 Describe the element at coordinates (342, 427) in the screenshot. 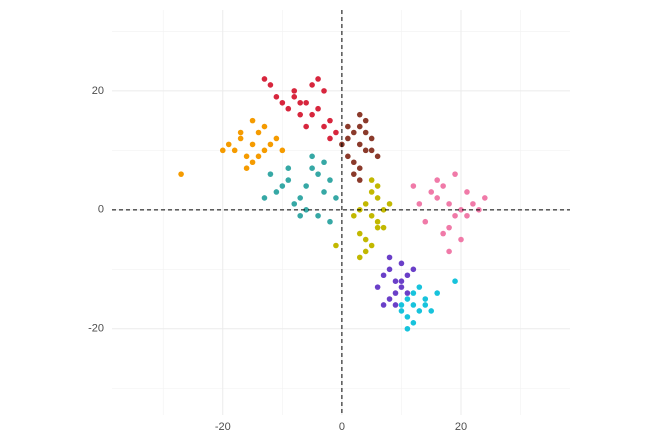

I see `x-tick-label: 0` at that location.